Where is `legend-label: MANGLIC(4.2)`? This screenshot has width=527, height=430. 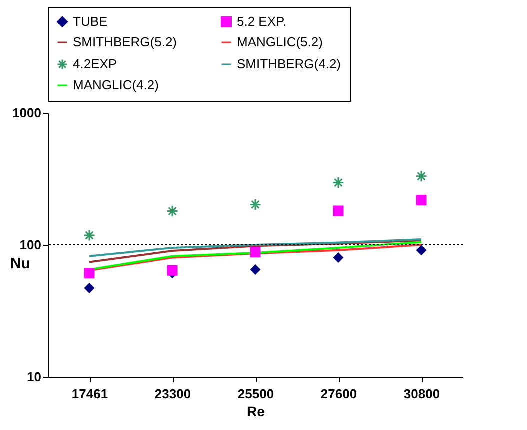 legend-label: MANGLIC(4.2) is located at coordinates (116, 85).